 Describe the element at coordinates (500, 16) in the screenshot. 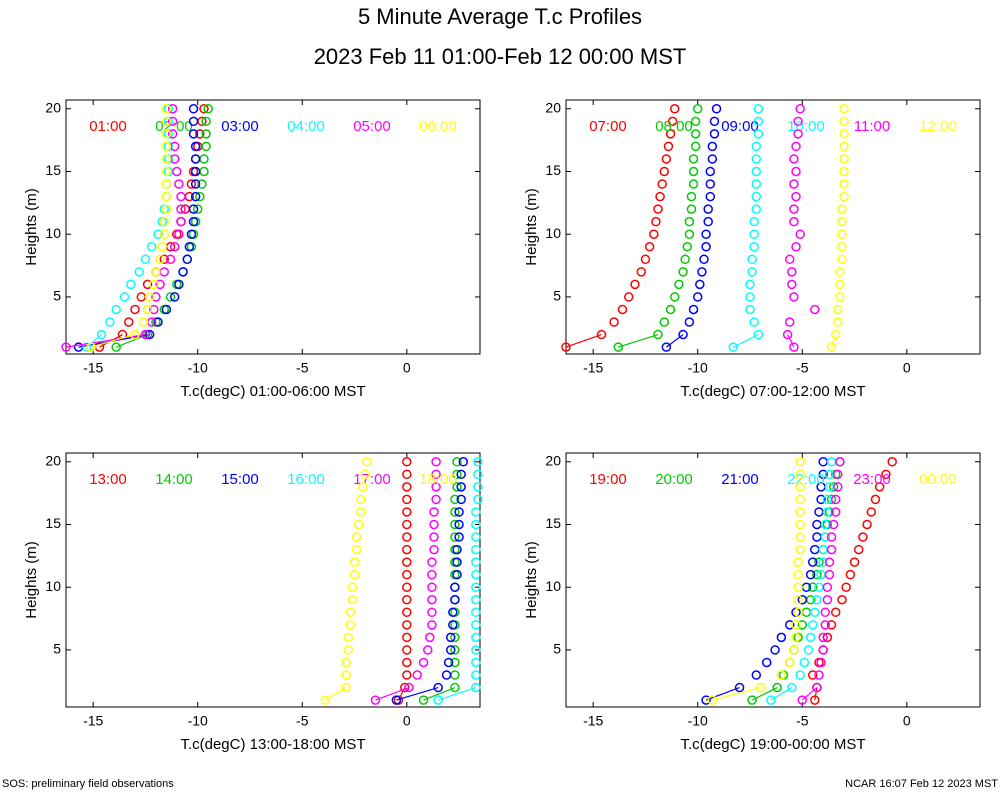

I see `title: 5 Minute Average T.c Profiles` at that location.